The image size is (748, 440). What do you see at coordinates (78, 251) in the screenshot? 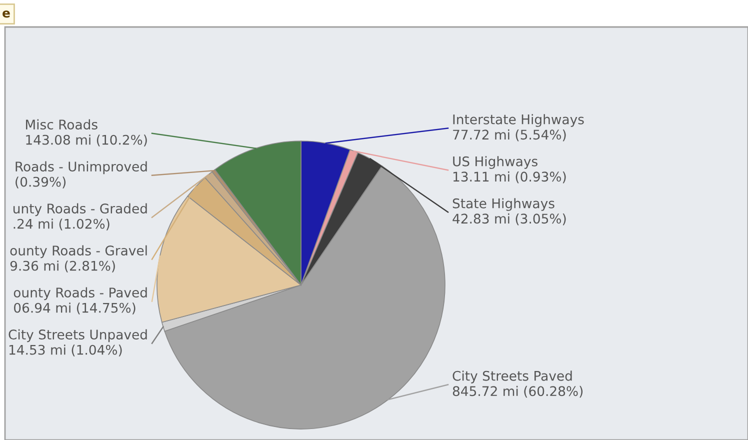
I see `slice-label: ounty Roads - Gravel` at bounding box center [78, 251].